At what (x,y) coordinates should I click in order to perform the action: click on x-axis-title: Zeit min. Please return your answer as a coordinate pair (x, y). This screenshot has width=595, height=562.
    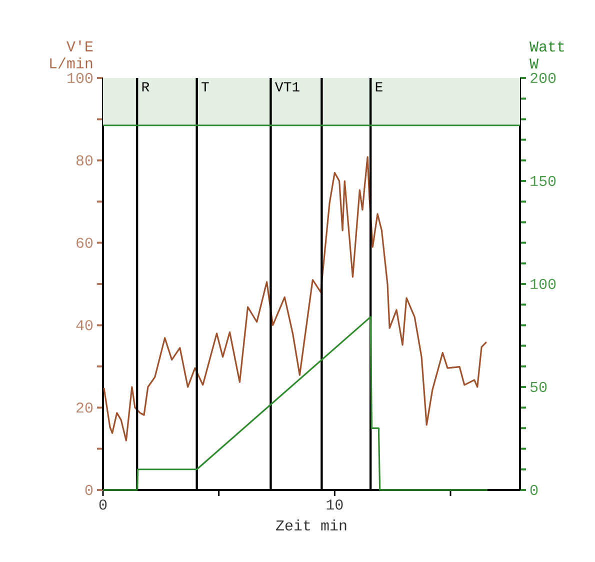
    Looking at the image, I should click on (311, 525).